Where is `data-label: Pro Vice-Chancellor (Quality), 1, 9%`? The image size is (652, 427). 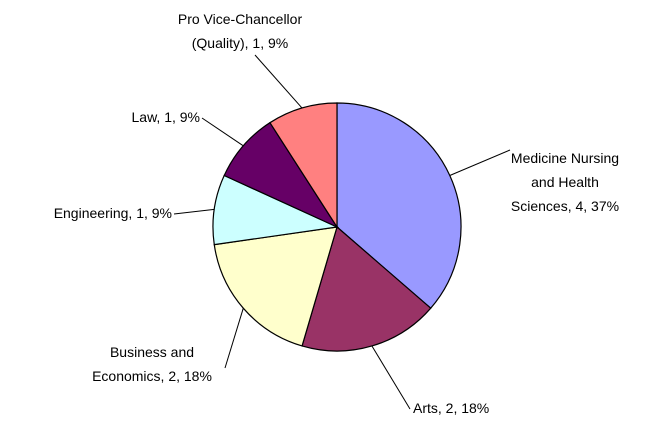 data-label: Pro Vice-Chancellor (Quality), 1, 9% is located at coordinates (240, 31).